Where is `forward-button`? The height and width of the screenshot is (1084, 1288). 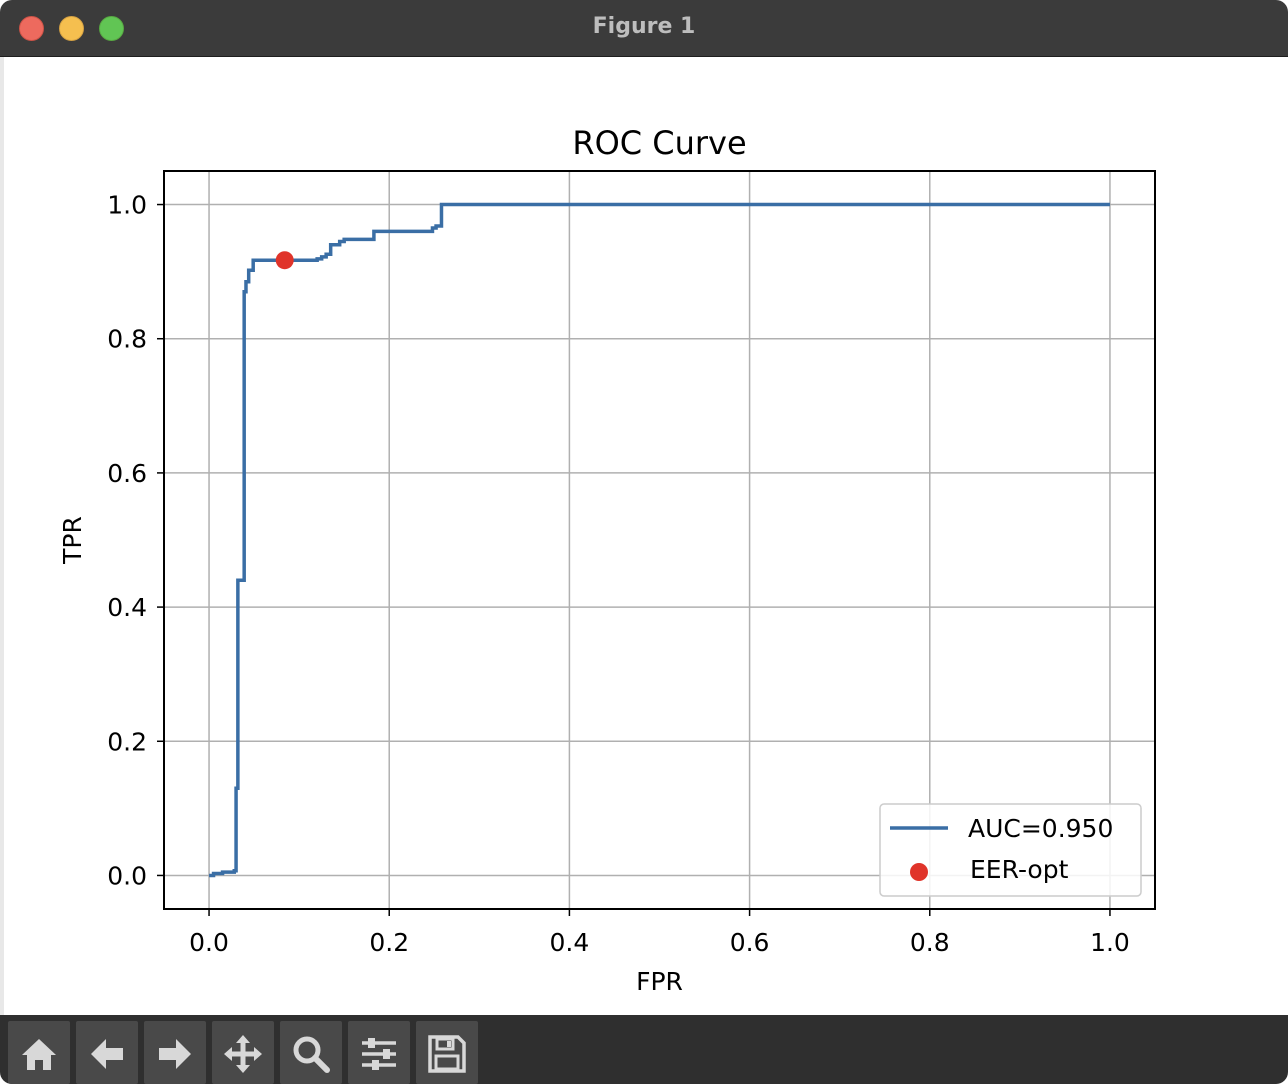
forward-button is located at coordinates (175, 1052).